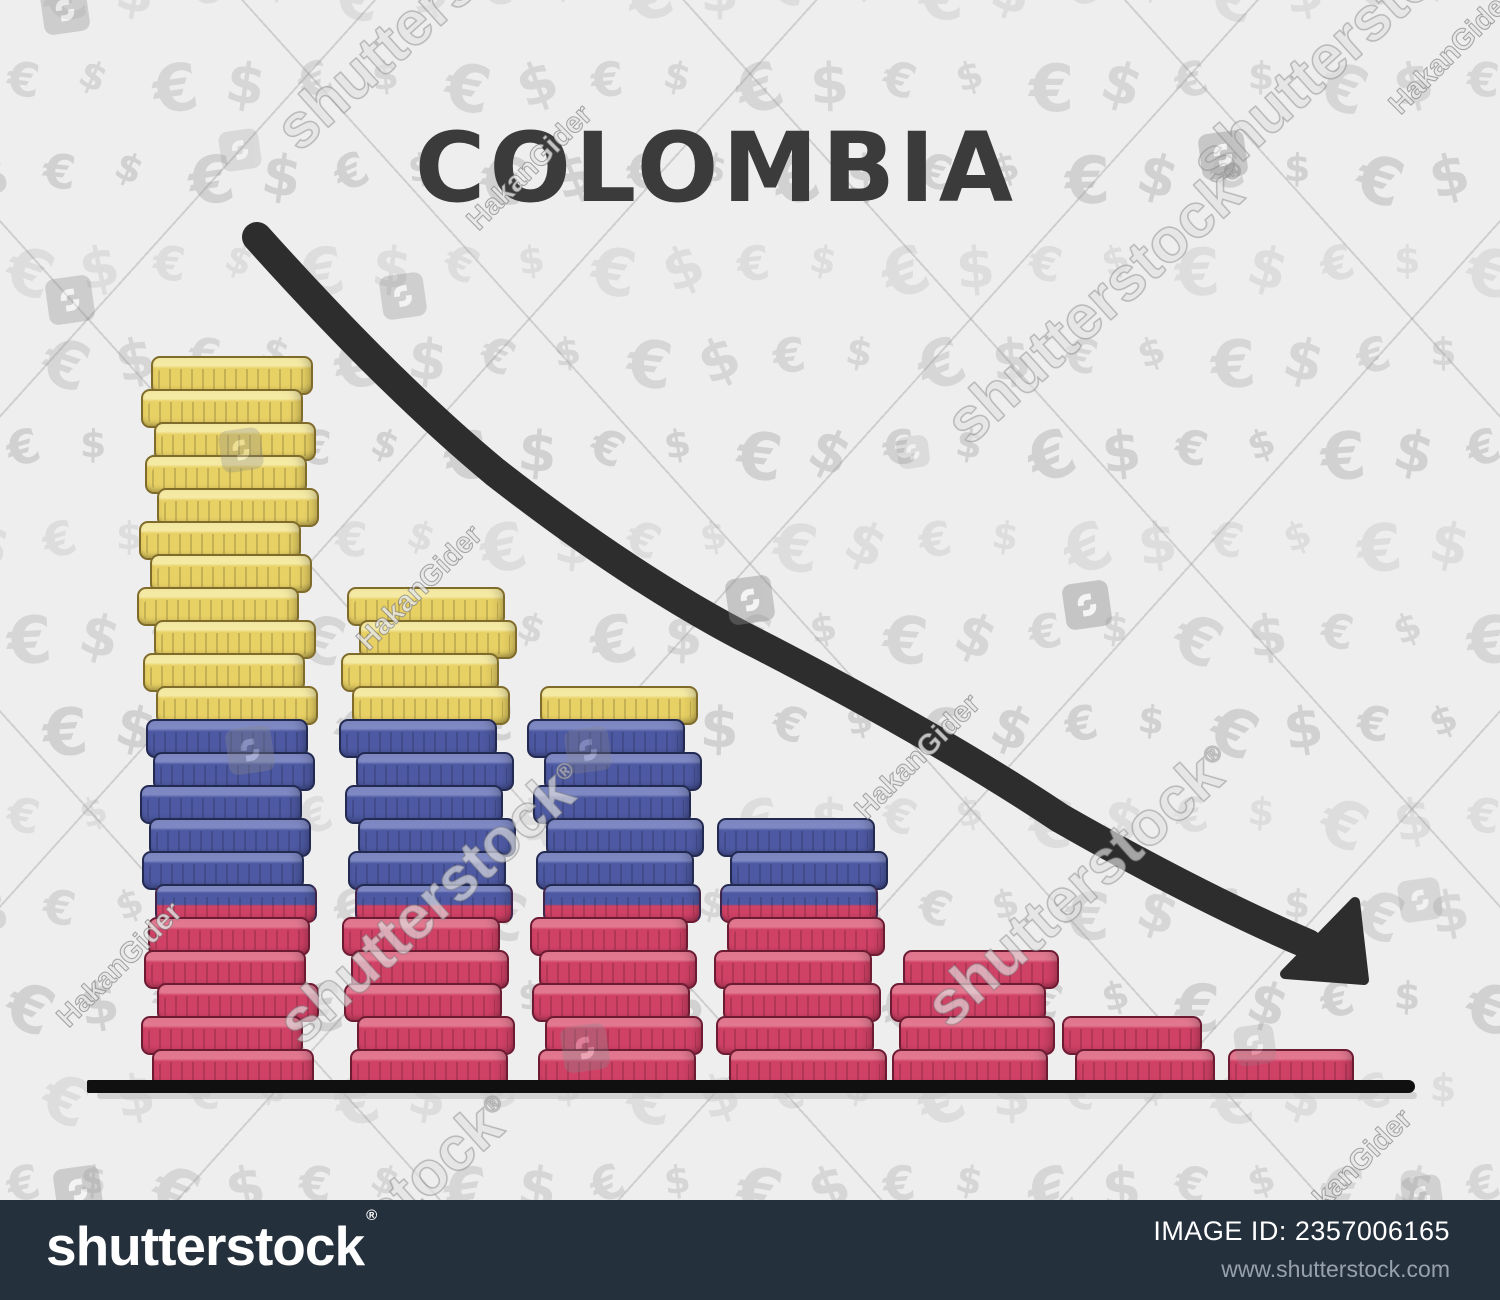 Image resolution: width=1500 pixels, height=1300 pixels. I want to click on shutterstock-logo-text: shutterstock, so click(205, 1246).